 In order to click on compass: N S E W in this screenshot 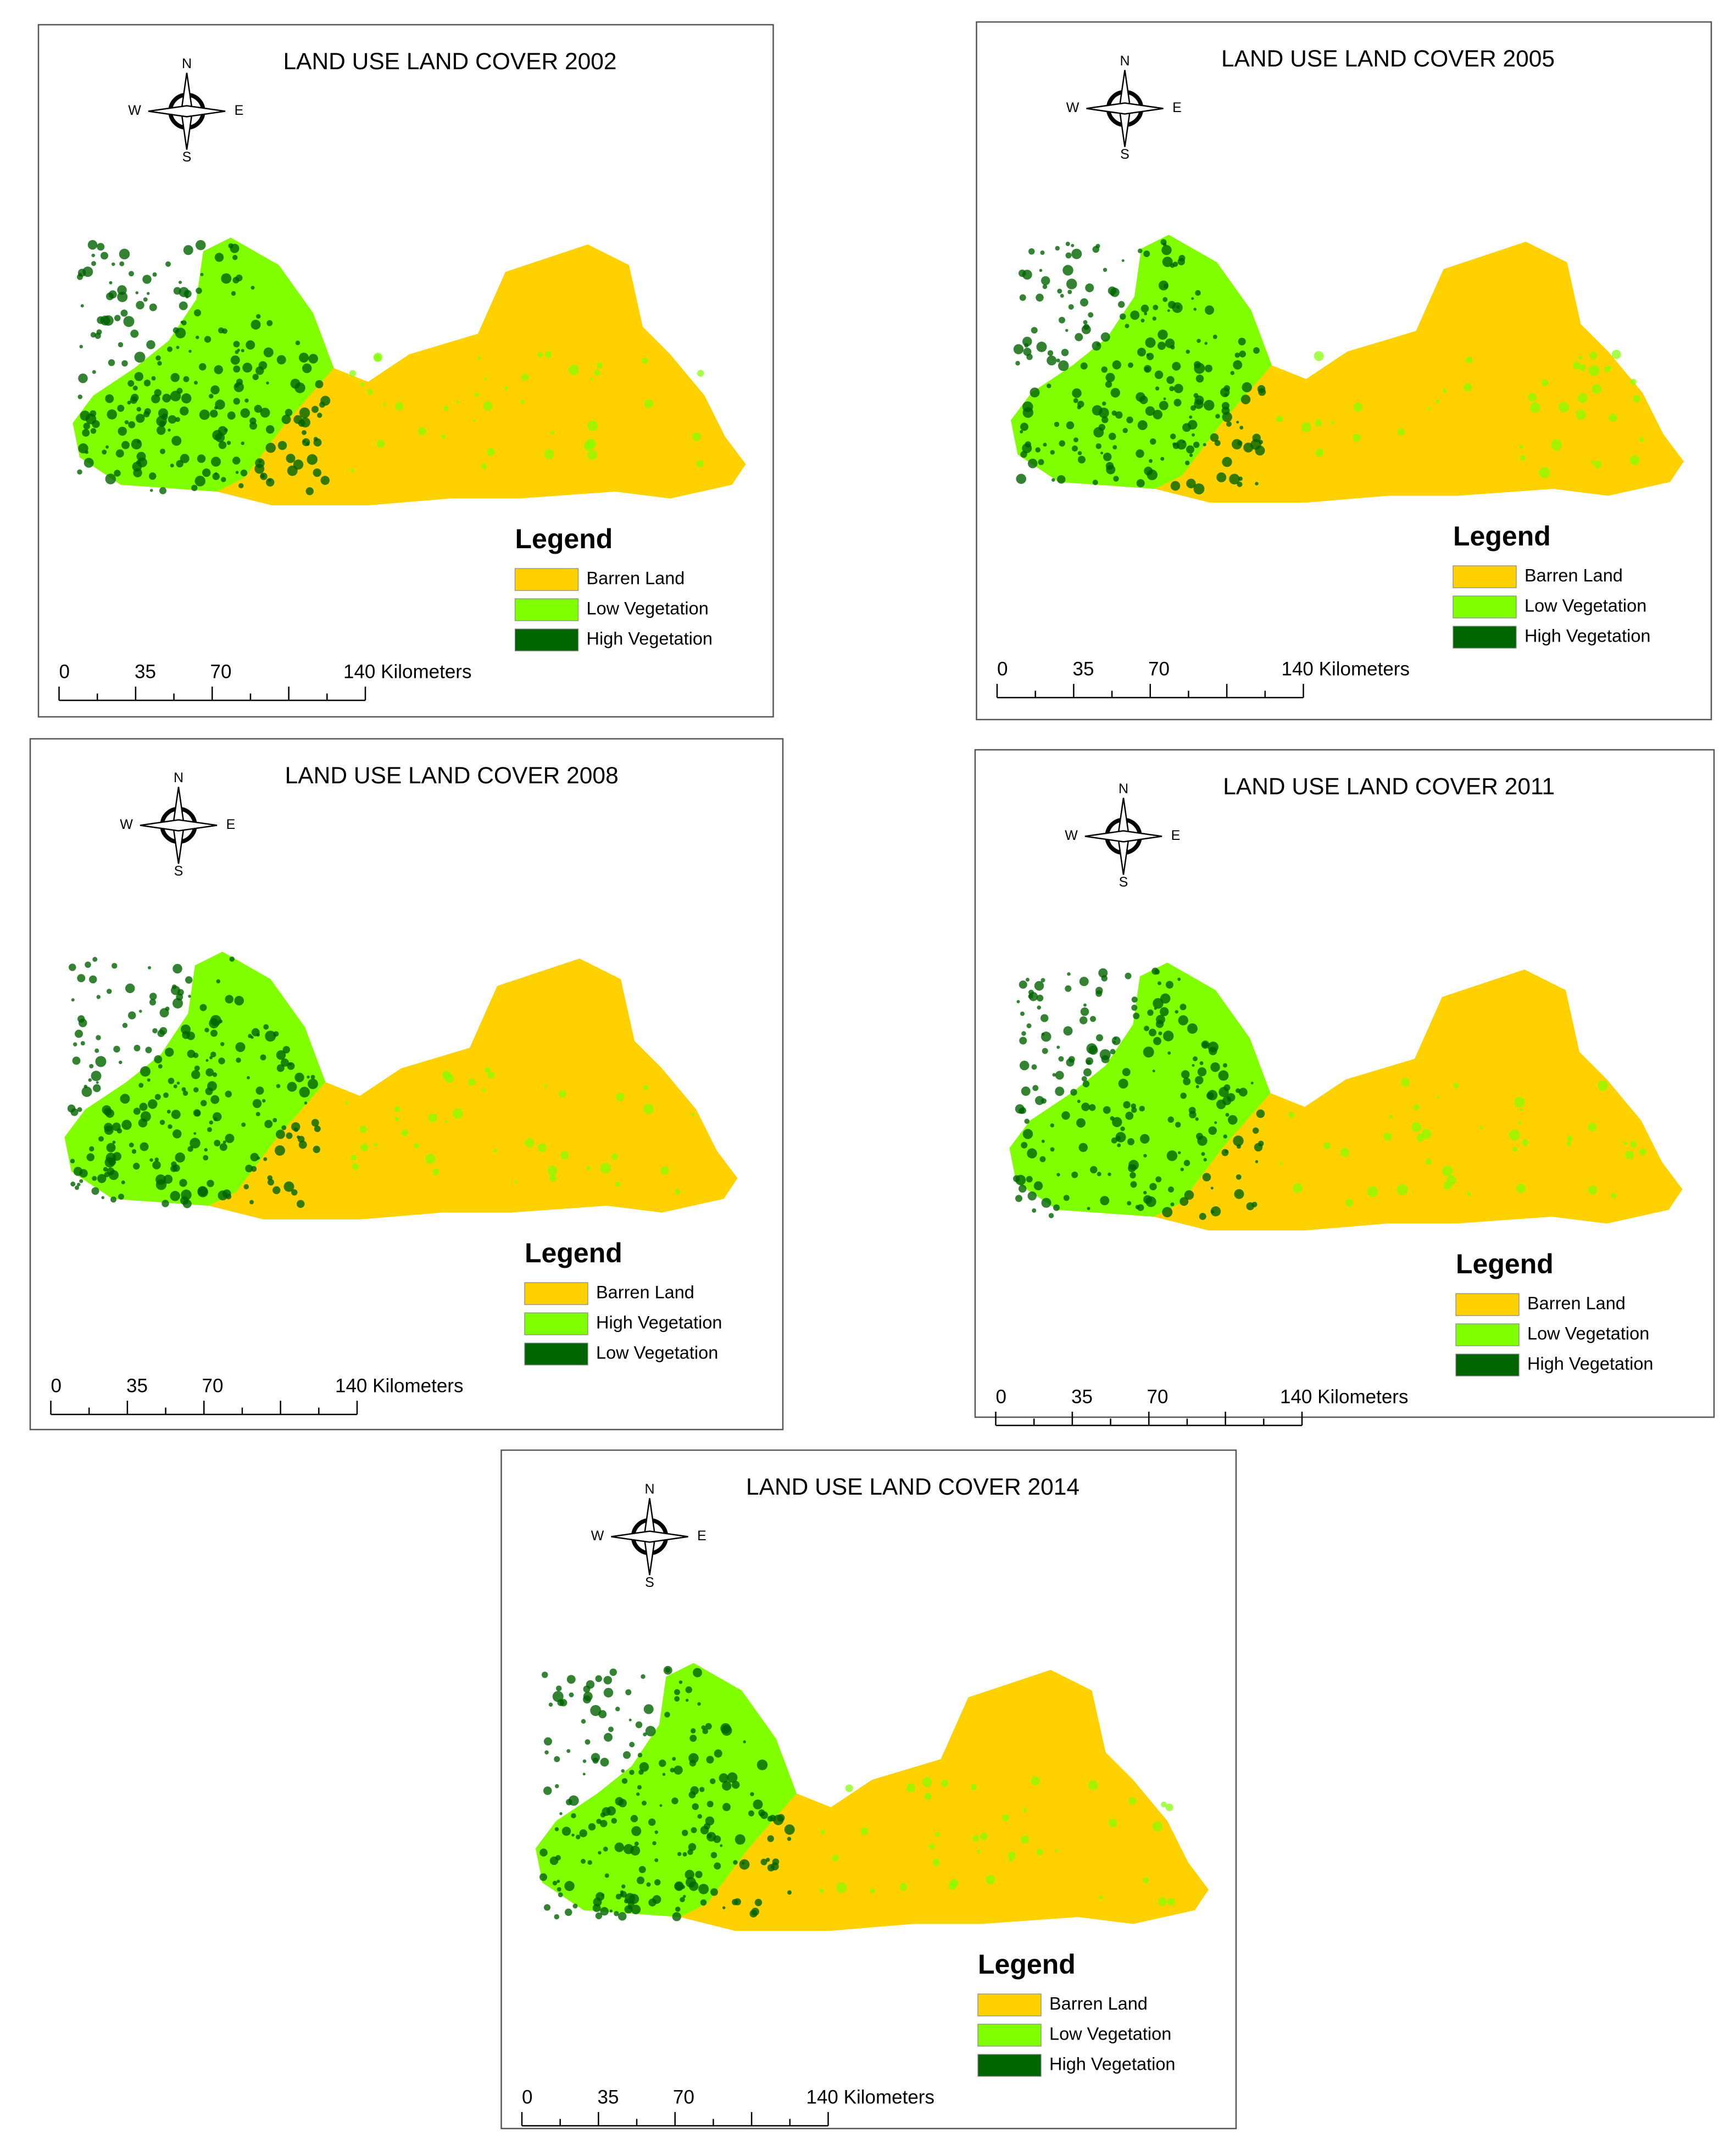, I will do `click(1124, 107)`.